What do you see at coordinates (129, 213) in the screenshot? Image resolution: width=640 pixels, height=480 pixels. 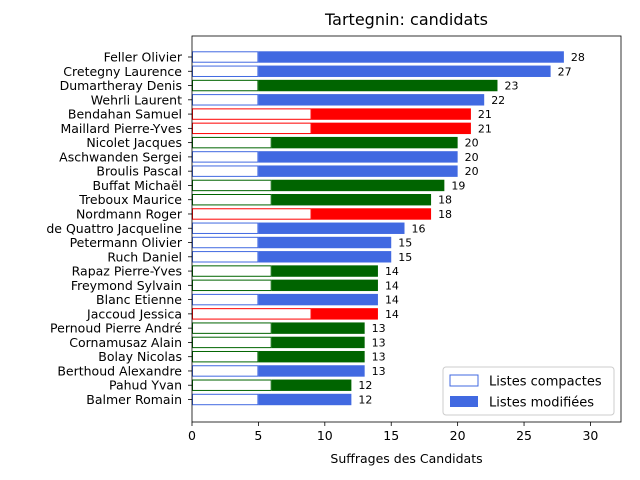 I see `category-label: Nordmann Roger` at bounding box center [129, 213].